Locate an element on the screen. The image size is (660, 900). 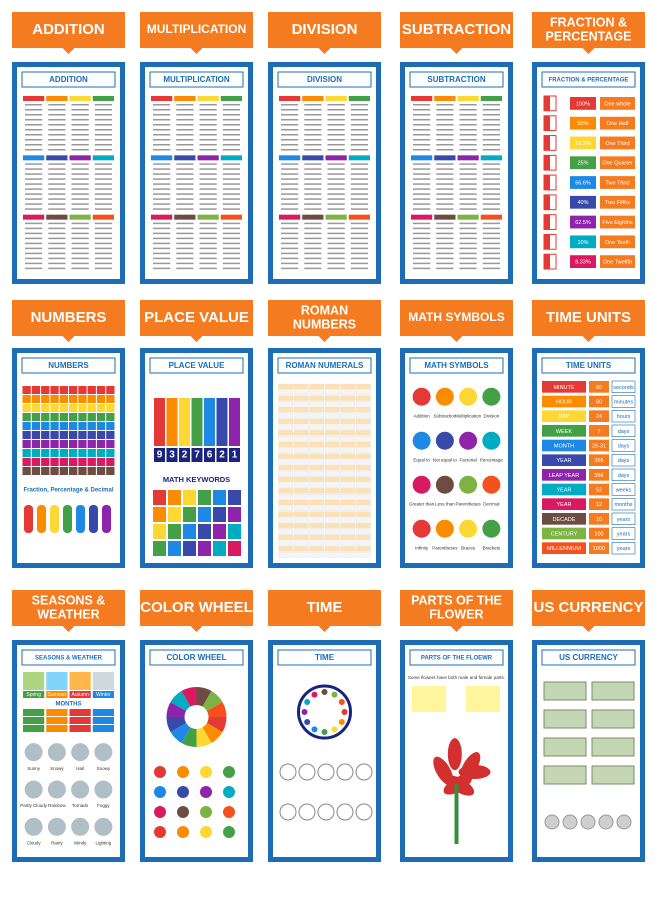
digit: 1 is located at coordinates (235, 455).